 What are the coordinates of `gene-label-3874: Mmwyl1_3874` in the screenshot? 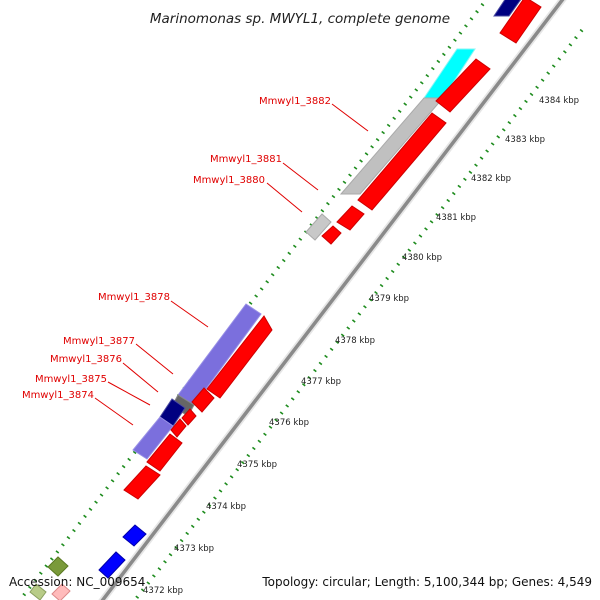 It's located at (58, 395).